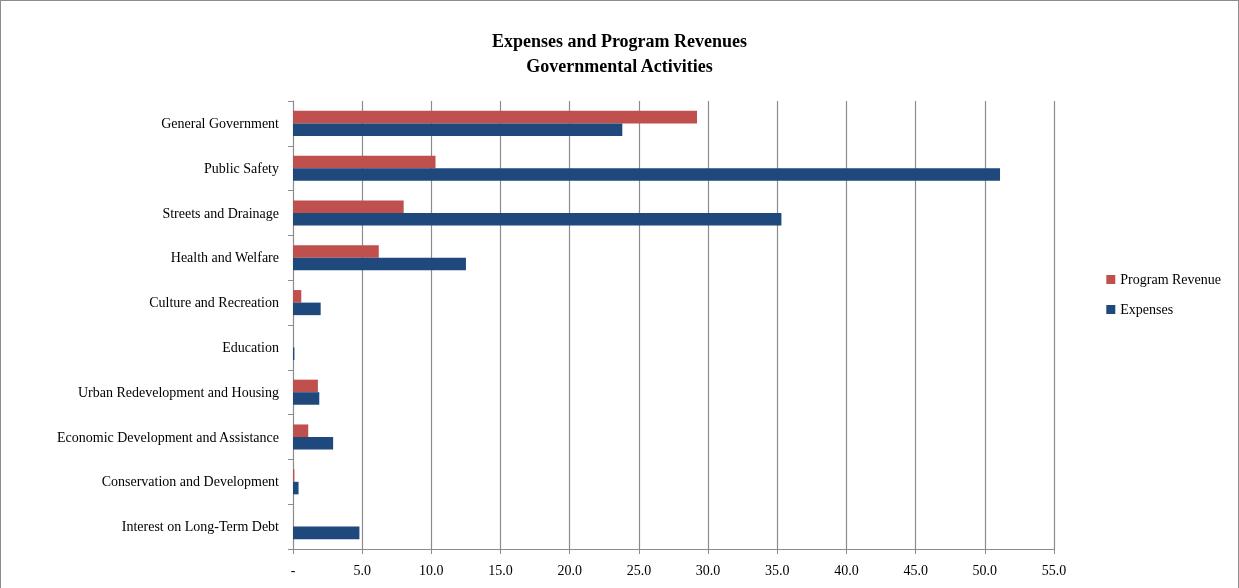  I want to click on x-tick-label: -, so click(293, 570).